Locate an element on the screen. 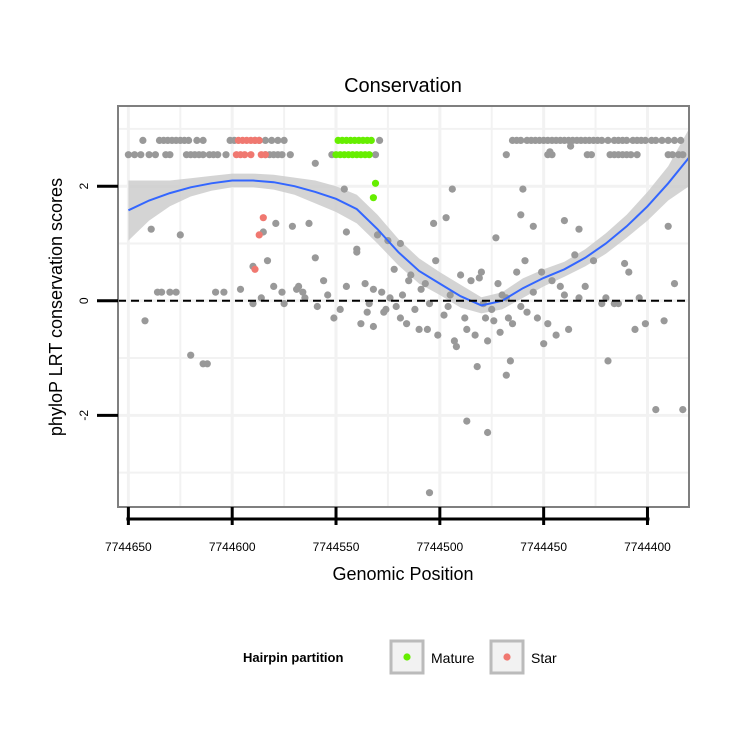 The image size is (750, 750). y-axis-title: phyloP LRT conservation scores is located at coordinates (56, 307).